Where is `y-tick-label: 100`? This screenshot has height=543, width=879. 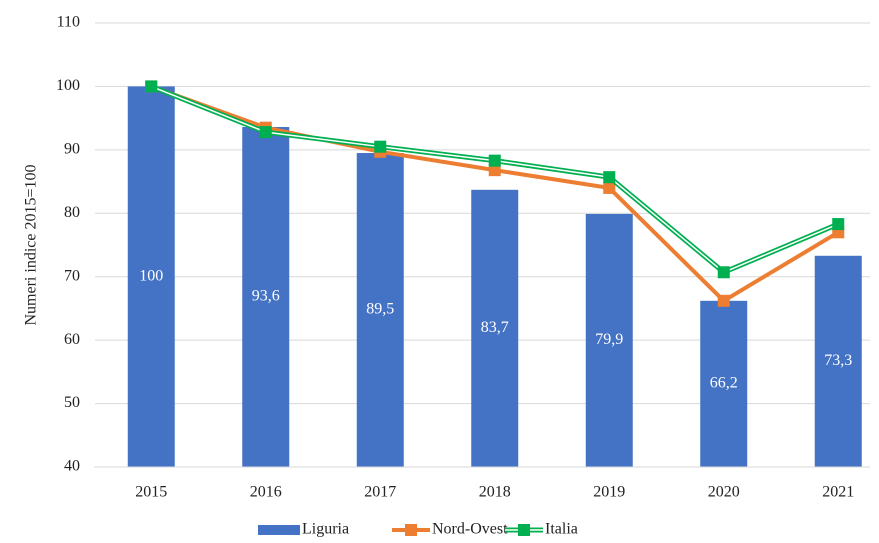 y-tick-label: 100 is located at coordinates (68, 85).